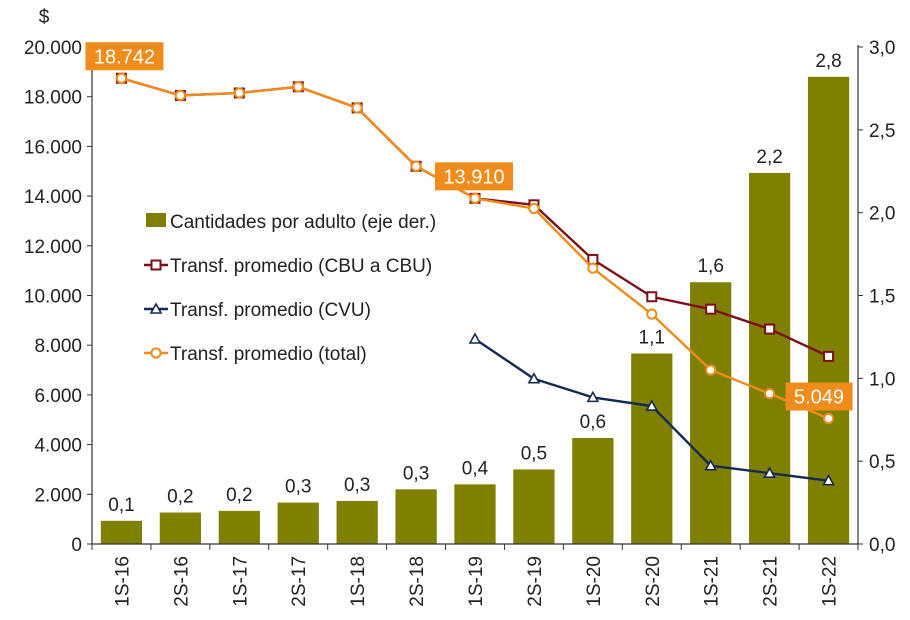 Image resolution: width=910 pixels, height=620 pixels. Describe the element at coordinates (156, 220) in the screenshot. I see `legend-swatch-bars` at that location.